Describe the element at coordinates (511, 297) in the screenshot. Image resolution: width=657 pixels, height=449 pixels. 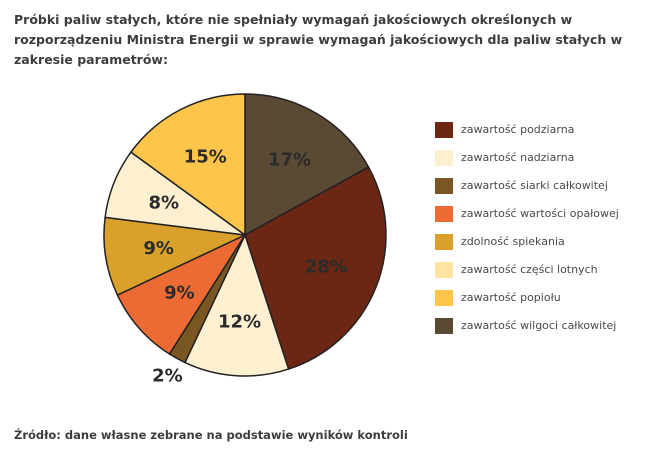
I see `legend-label: zawartość popiołu` at that location.